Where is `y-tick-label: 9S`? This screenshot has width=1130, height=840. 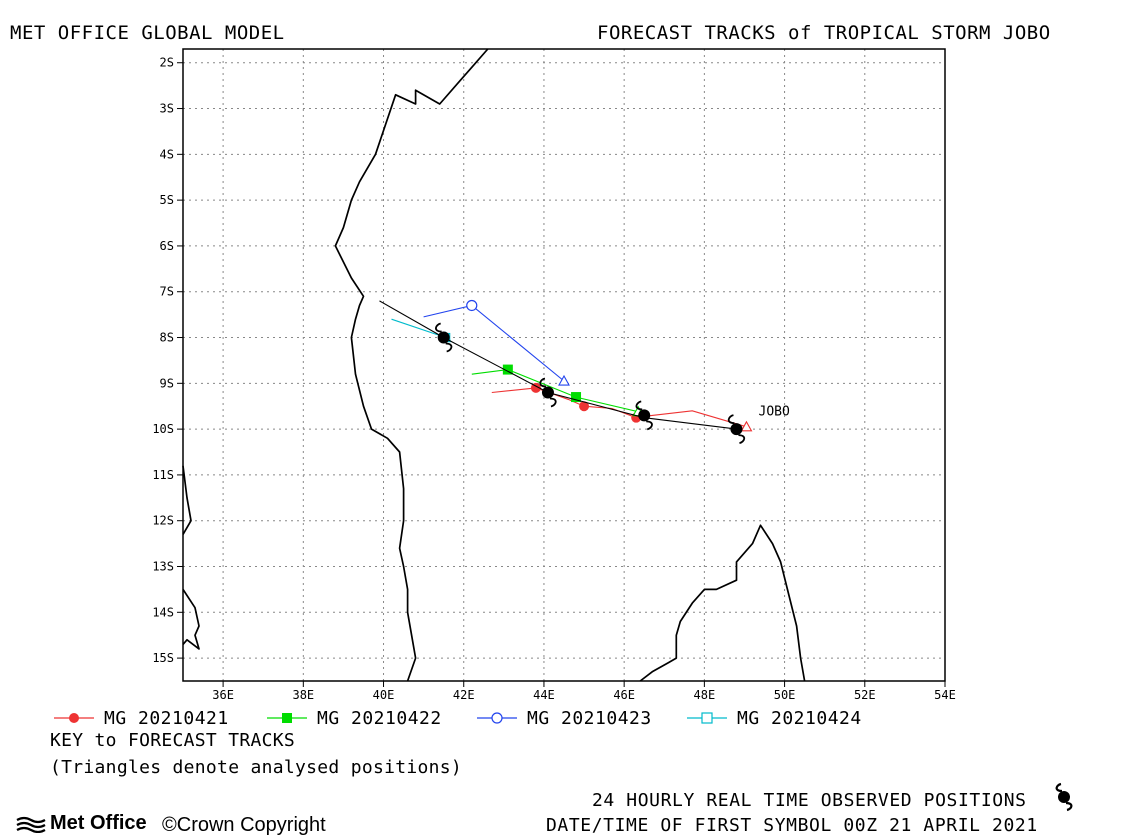
y-tick-label: 9S is located at coordinates (167, 383).